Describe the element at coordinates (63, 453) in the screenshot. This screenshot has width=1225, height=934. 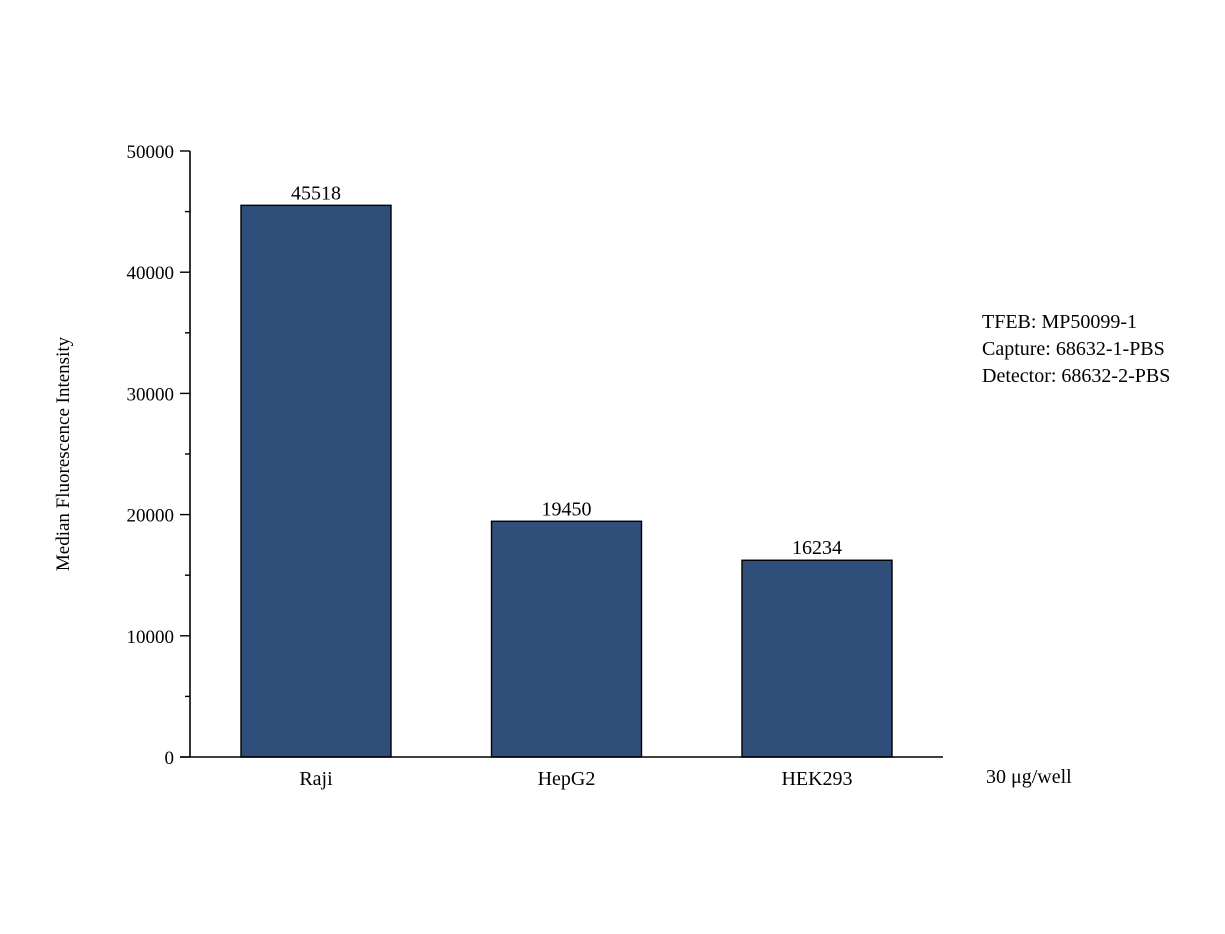
I see `y-axis-label: Median Fluorescence Intensity` at that location.